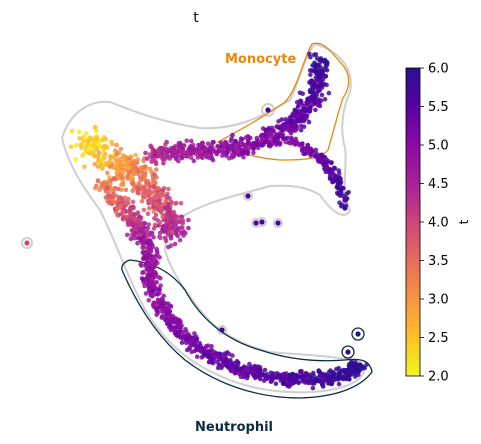 This screenshot has height=444, width=481. What do you see at coordinates (438, 300) in the screenshot?
I see `colorbar-tick-label: 3.0` at bounding box center [438, 300].